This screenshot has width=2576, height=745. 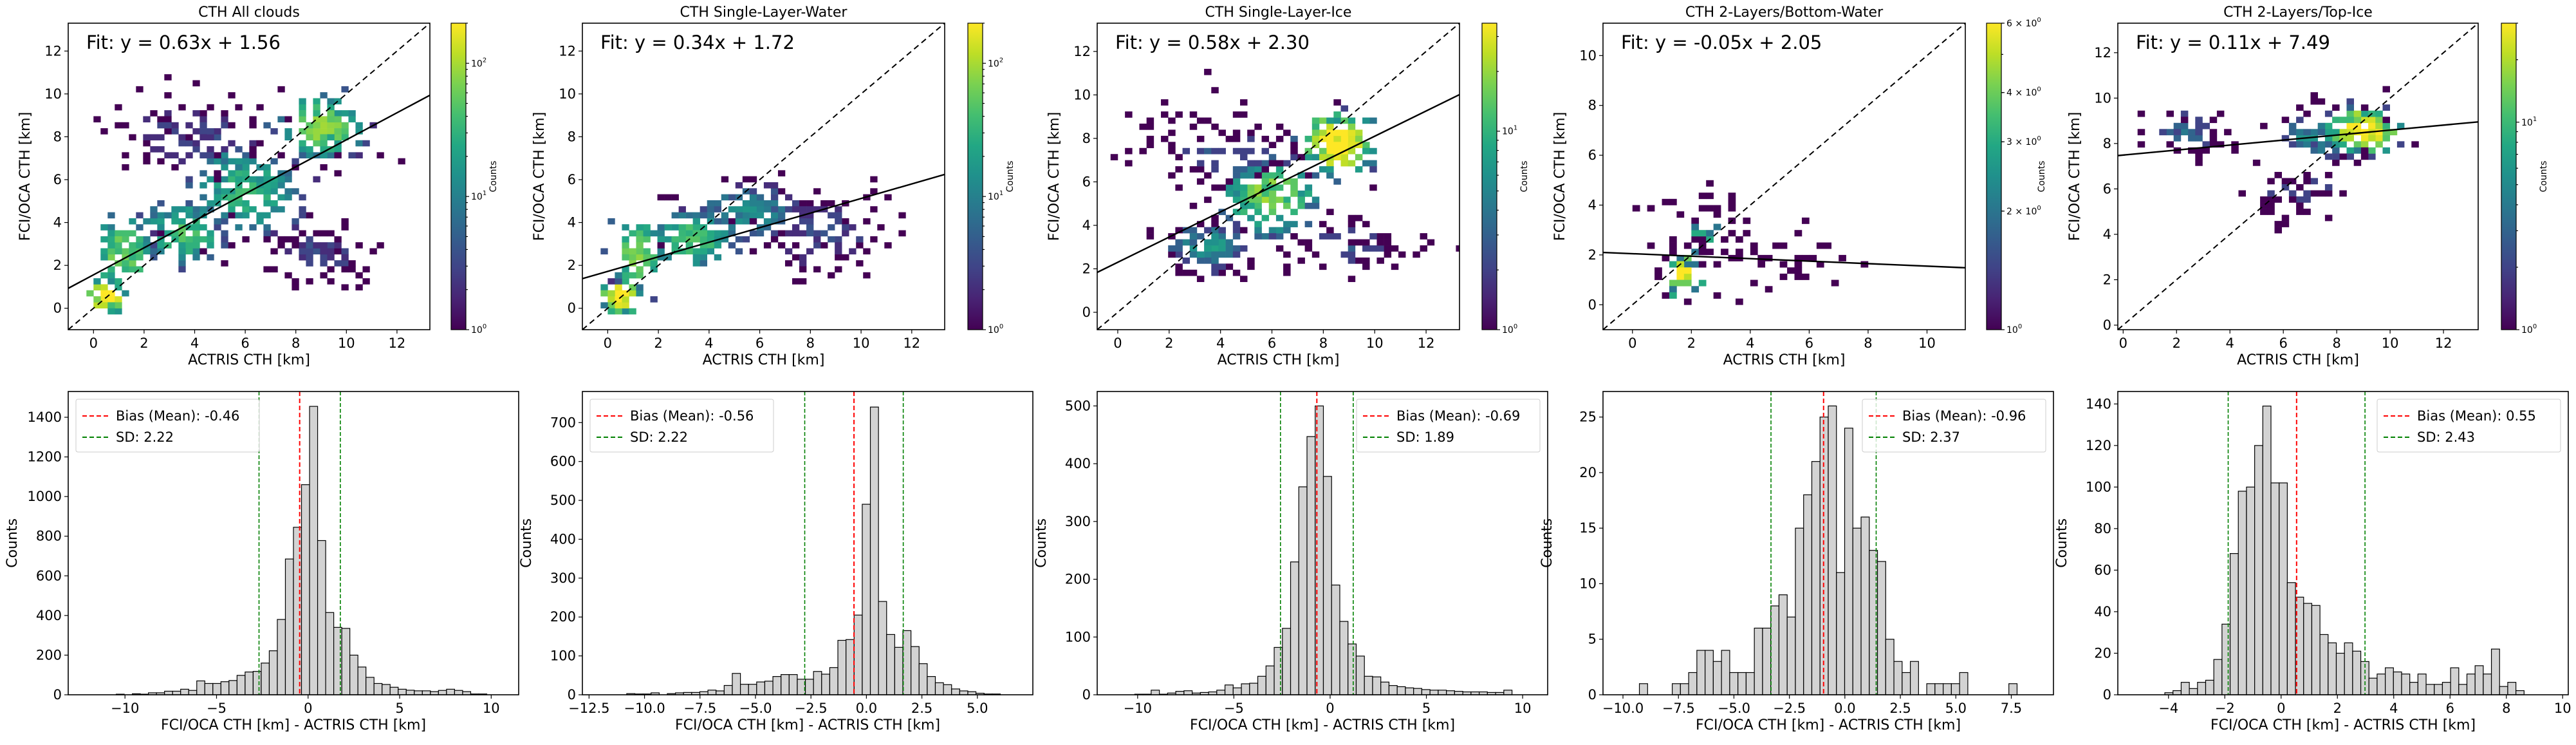 What do you see at coordinates (572, 179) in the screenshot?
I see `y-tick-label: 6` at bounding box center [572, 179].